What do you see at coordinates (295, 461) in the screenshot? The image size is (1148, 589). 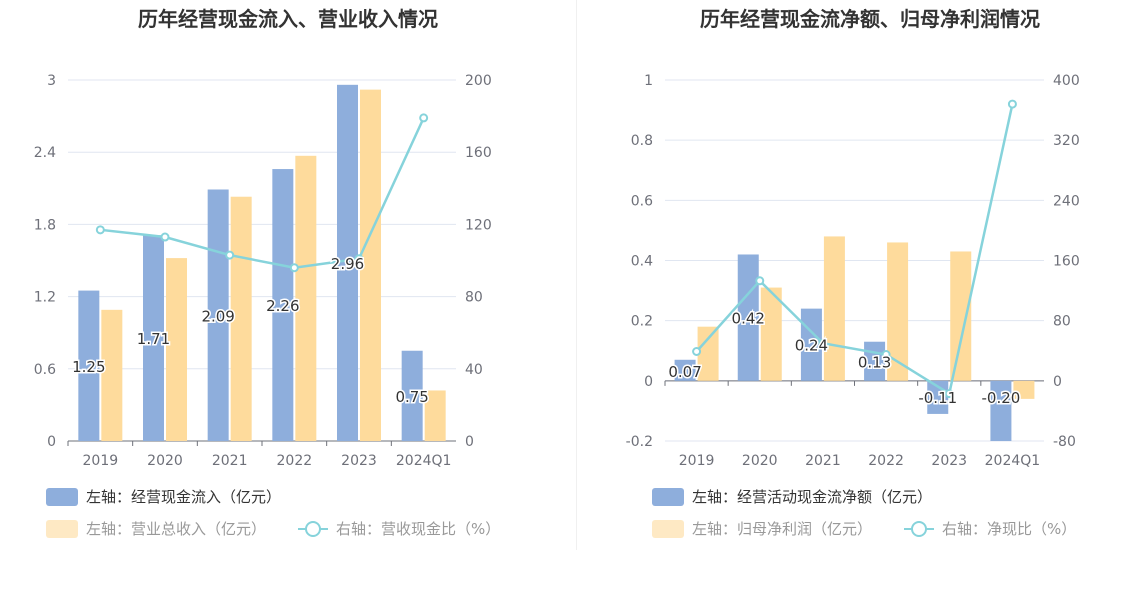 I see `x-tick-label: 2022` at bounding box center [295, 461].